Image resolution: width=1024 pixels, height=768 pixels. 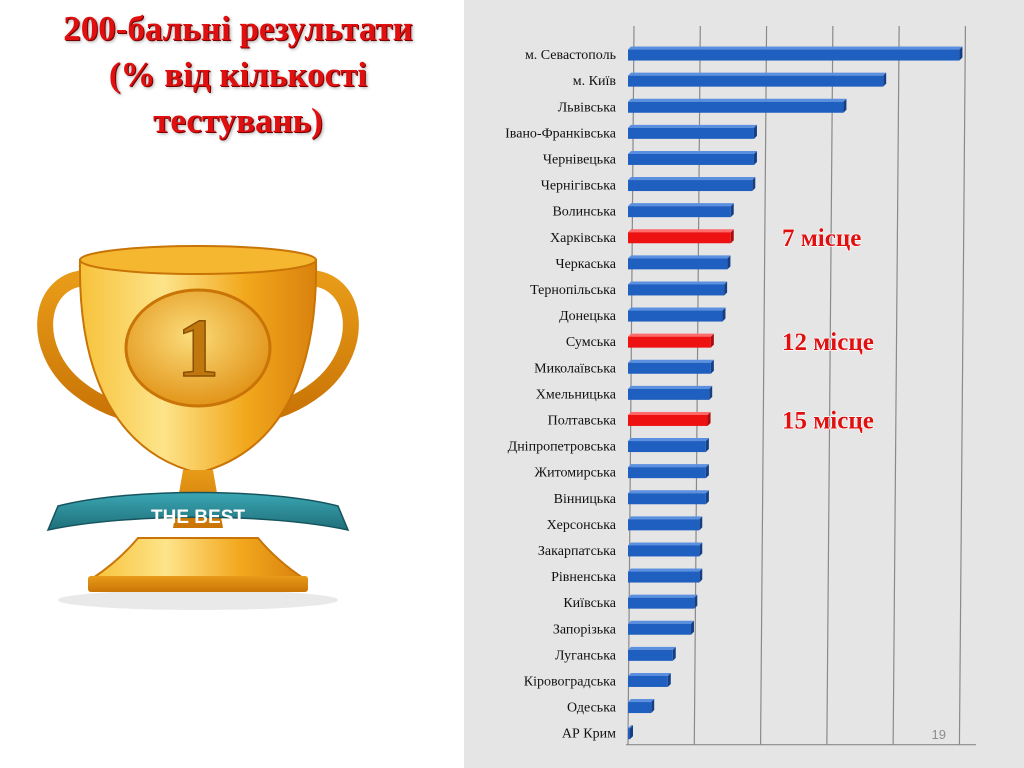 What do you see at coordinates (592, 708) in the screenshot?
I see `category-label: Одеська` at bounding box center [592, 708].